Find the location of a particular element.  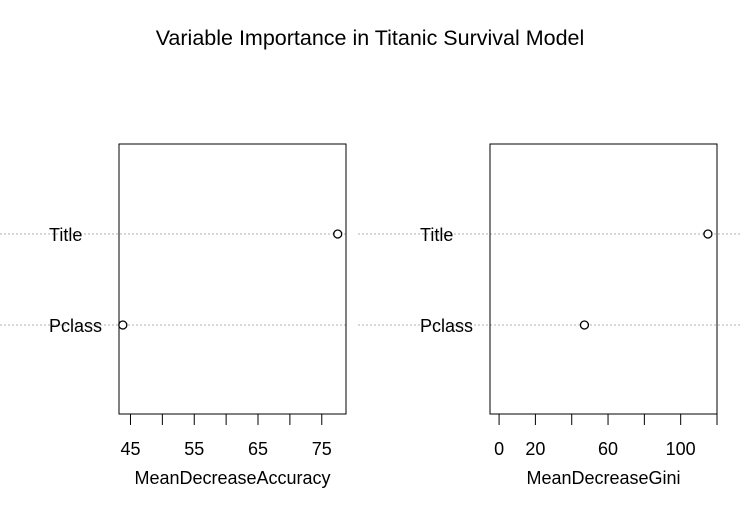

data-point-1-pclass is located at coordinates (123, 325).